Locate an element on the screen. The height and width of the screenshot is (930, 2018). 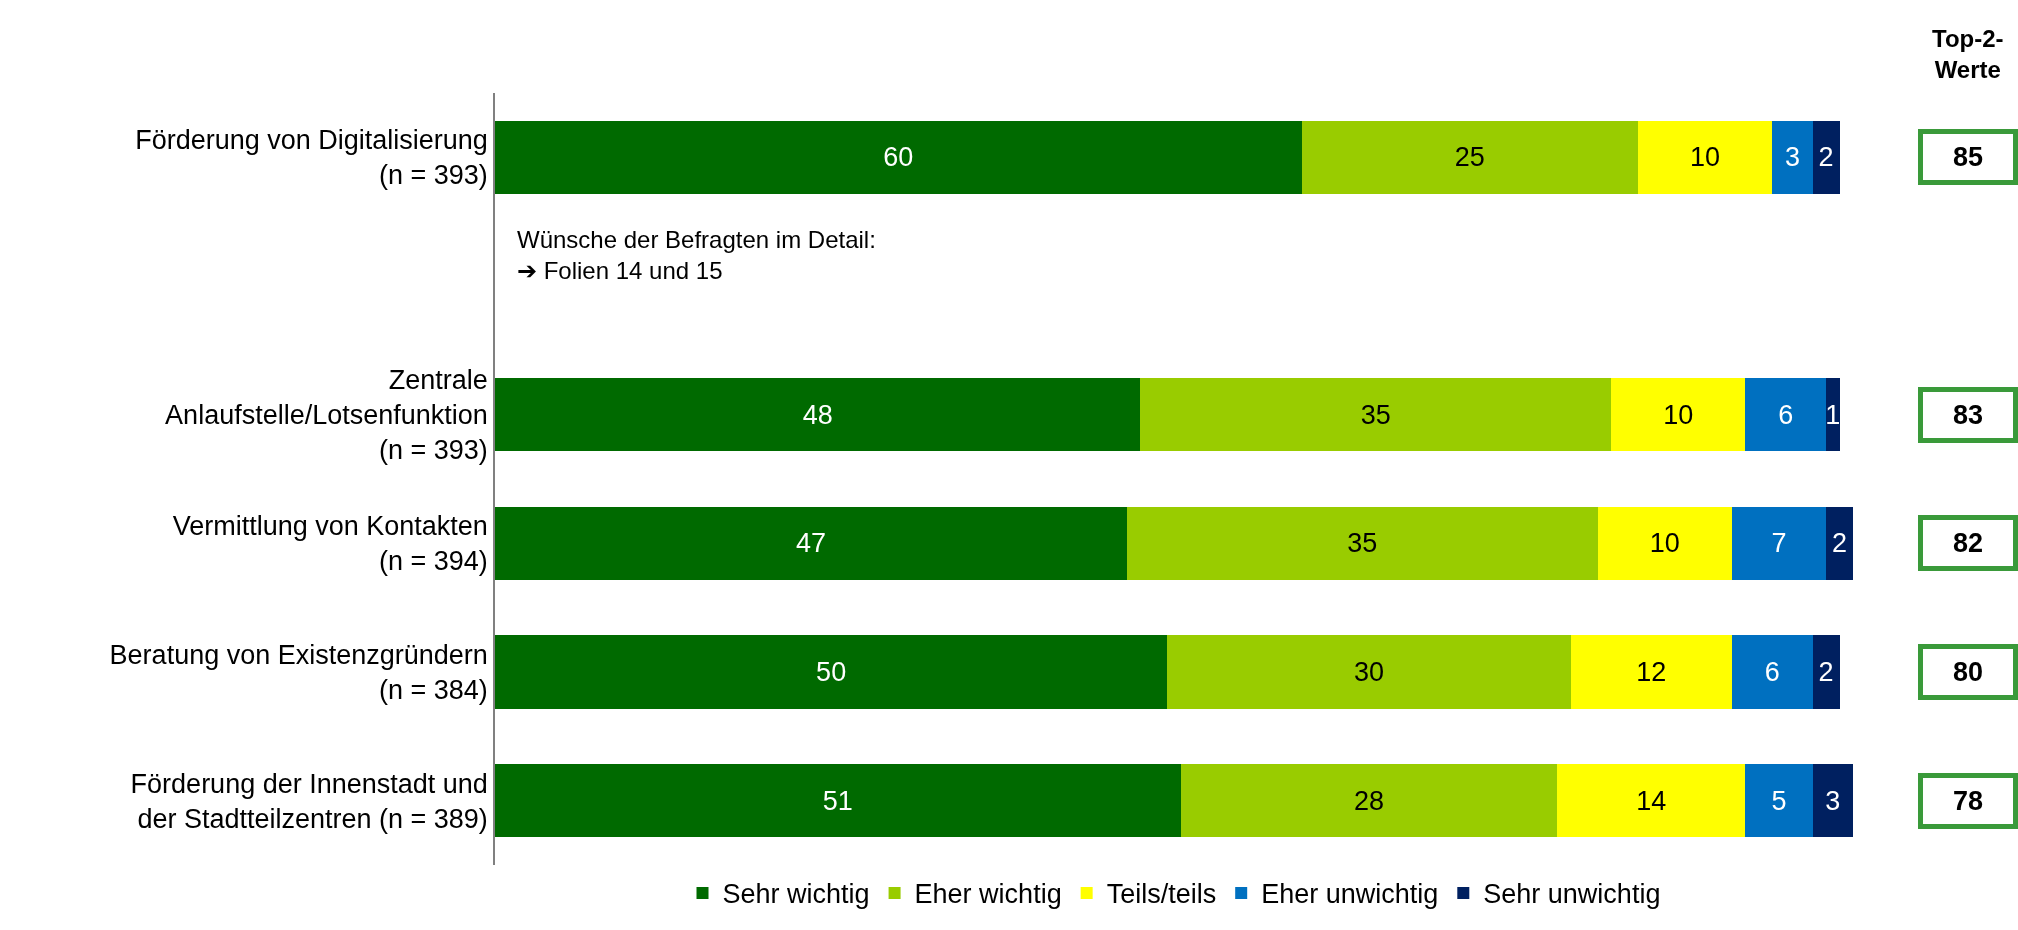
data-label: 5 is located at coordinates (1779, 800).